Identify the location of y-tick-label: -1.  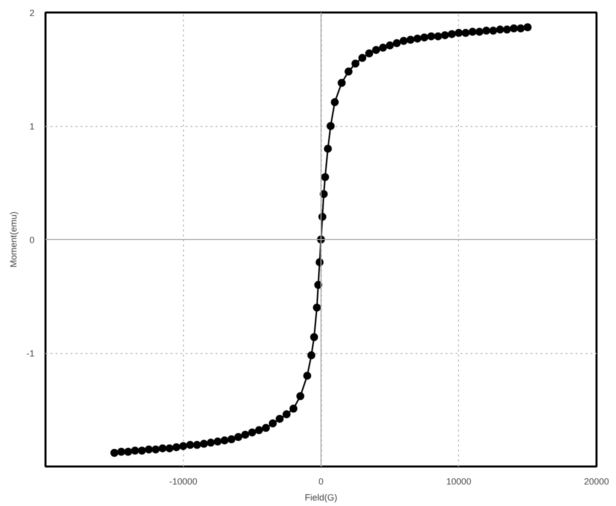
(30, 353).